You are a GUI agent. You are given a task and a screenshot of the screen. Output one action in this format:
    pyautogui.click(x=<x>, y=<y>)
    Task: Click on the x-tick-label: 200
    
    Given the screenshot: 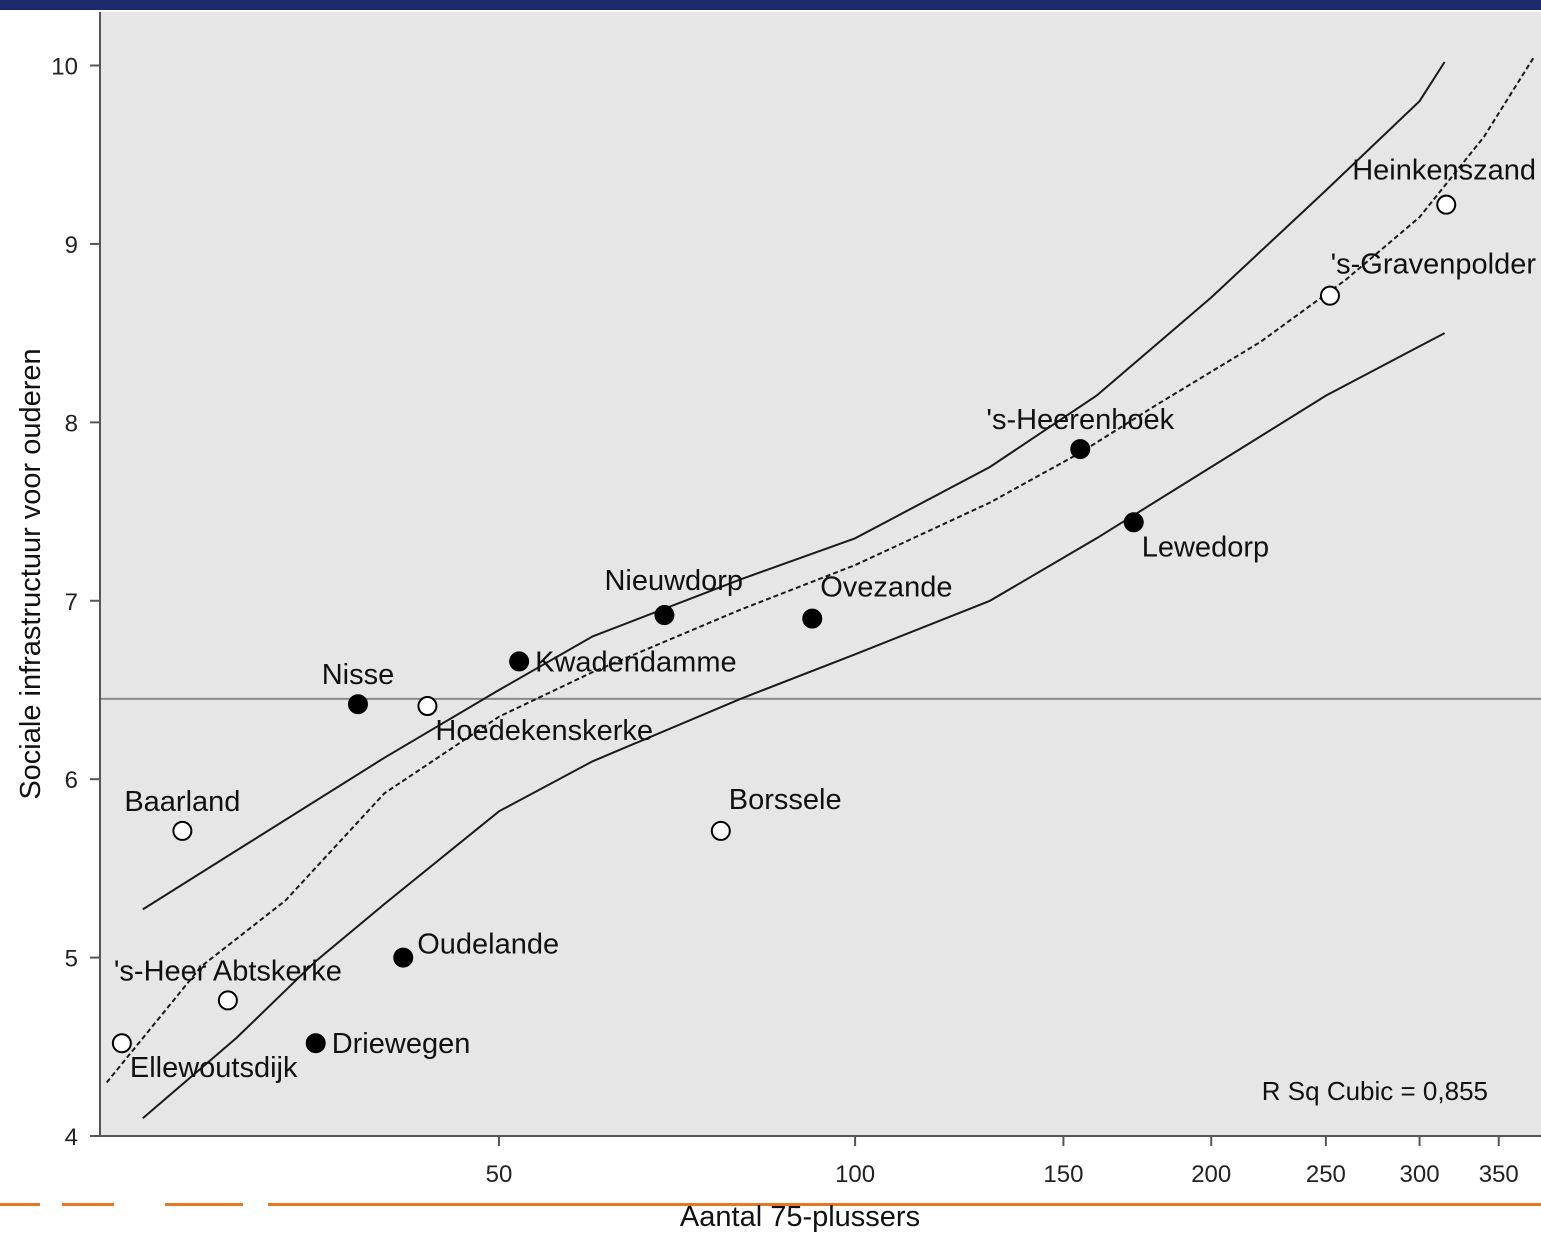 What is the action you would take?
    pyautogui.click(x=1211, y=1174)
    